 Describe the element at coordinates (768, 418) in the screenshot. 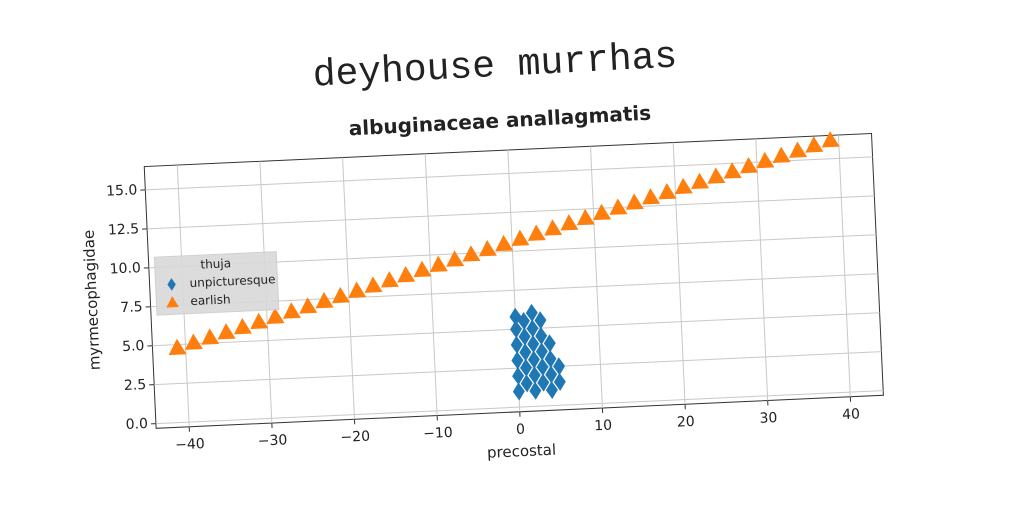

I see `x-tick-label: 30` at that location.